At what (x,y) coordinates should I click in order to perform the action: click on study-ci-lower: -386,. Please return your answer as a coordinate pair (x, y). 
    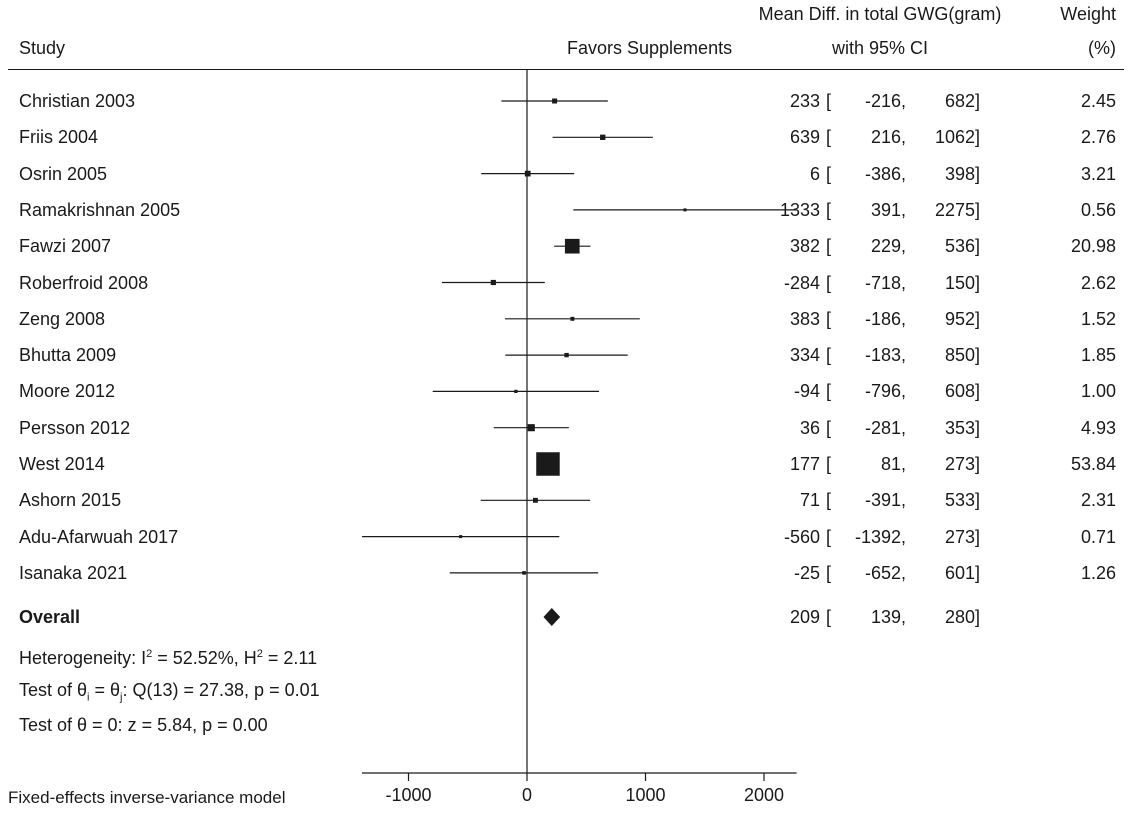
    Looking at the image, I should click on (885, 173).